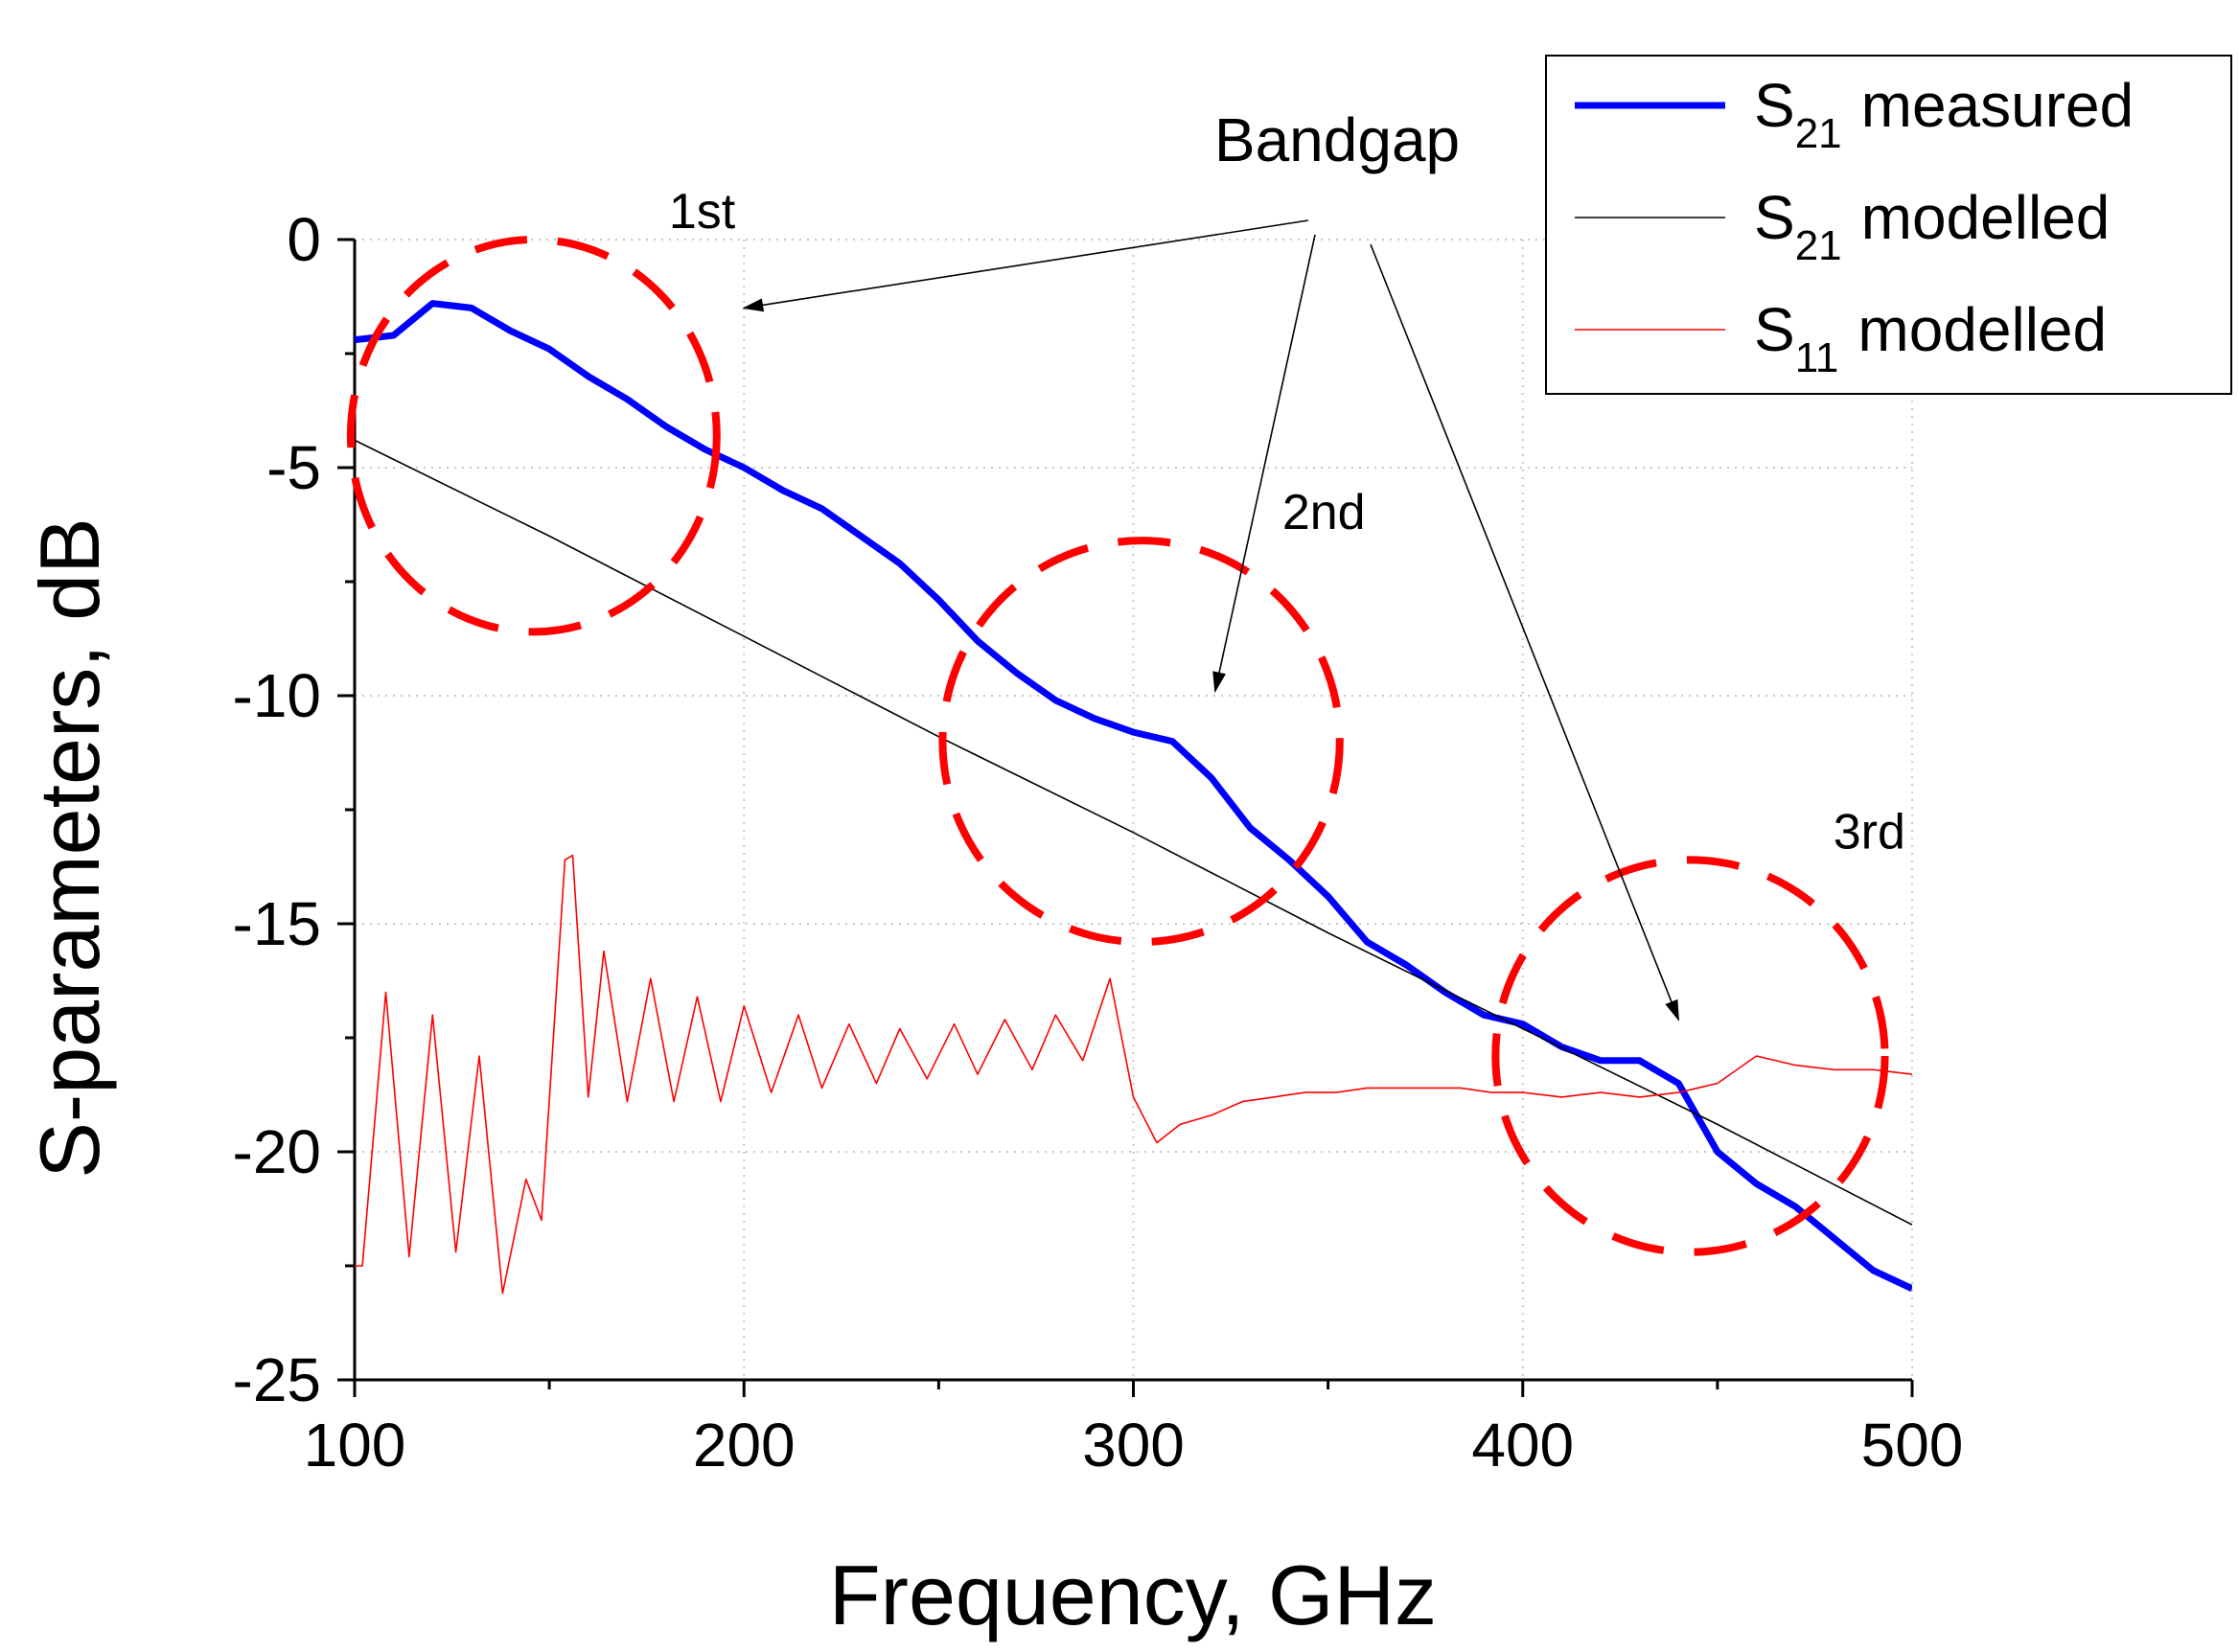 This screenshot has width=2238, height=1652. Describe the element at coordinates (533, 436) in the screenshot. I see `bandgap-circle-1st` at that location.